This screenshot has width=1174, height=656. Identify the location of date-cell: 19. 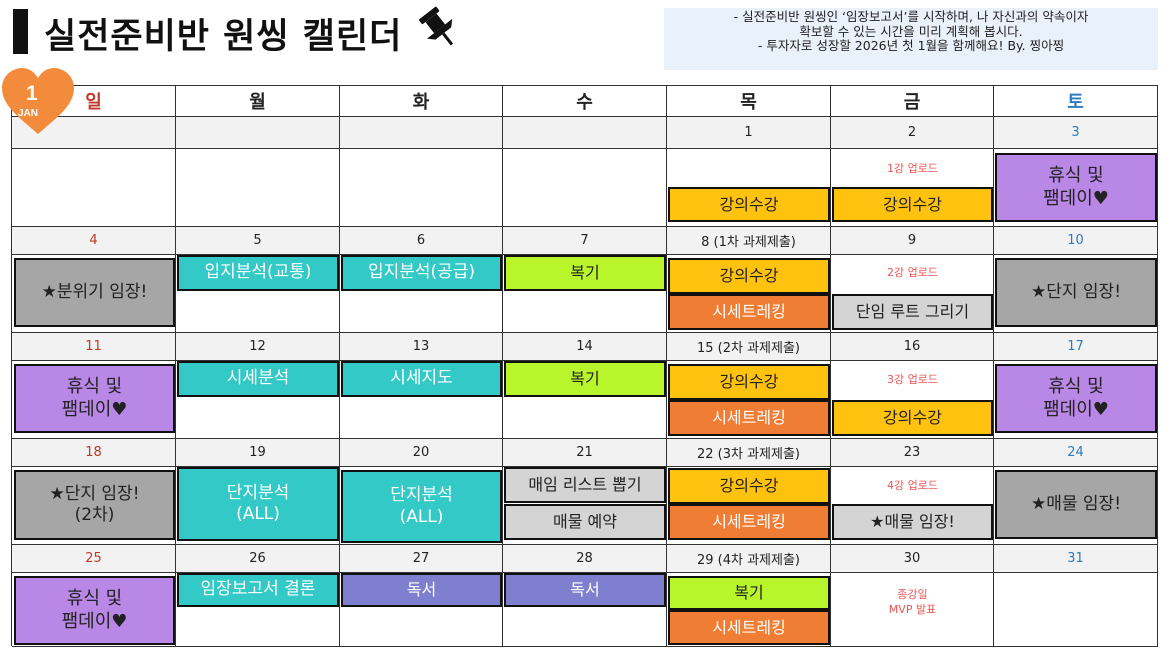
(258, 453).